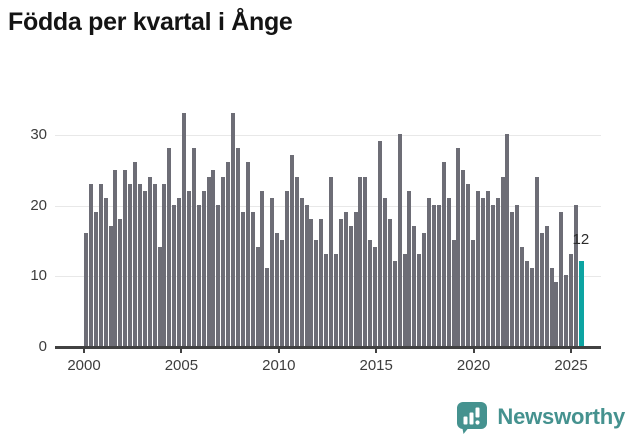 Image resolution: width=631 pixels, height=439 pixels. What do you see at coordinates (84, 365) in the screenshot?
I see `x-tick-label: 2000` at bounding box center [84, 365].